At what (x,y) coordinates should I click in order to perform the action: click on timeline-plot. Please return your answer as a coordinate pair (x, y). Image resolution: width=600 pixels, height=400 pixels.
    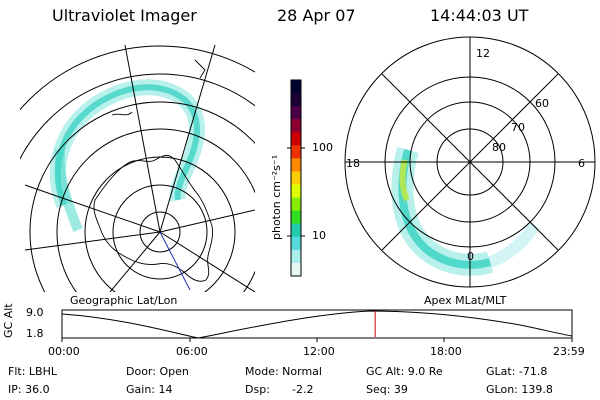
    Looking at the image, I should click on (317, 325).